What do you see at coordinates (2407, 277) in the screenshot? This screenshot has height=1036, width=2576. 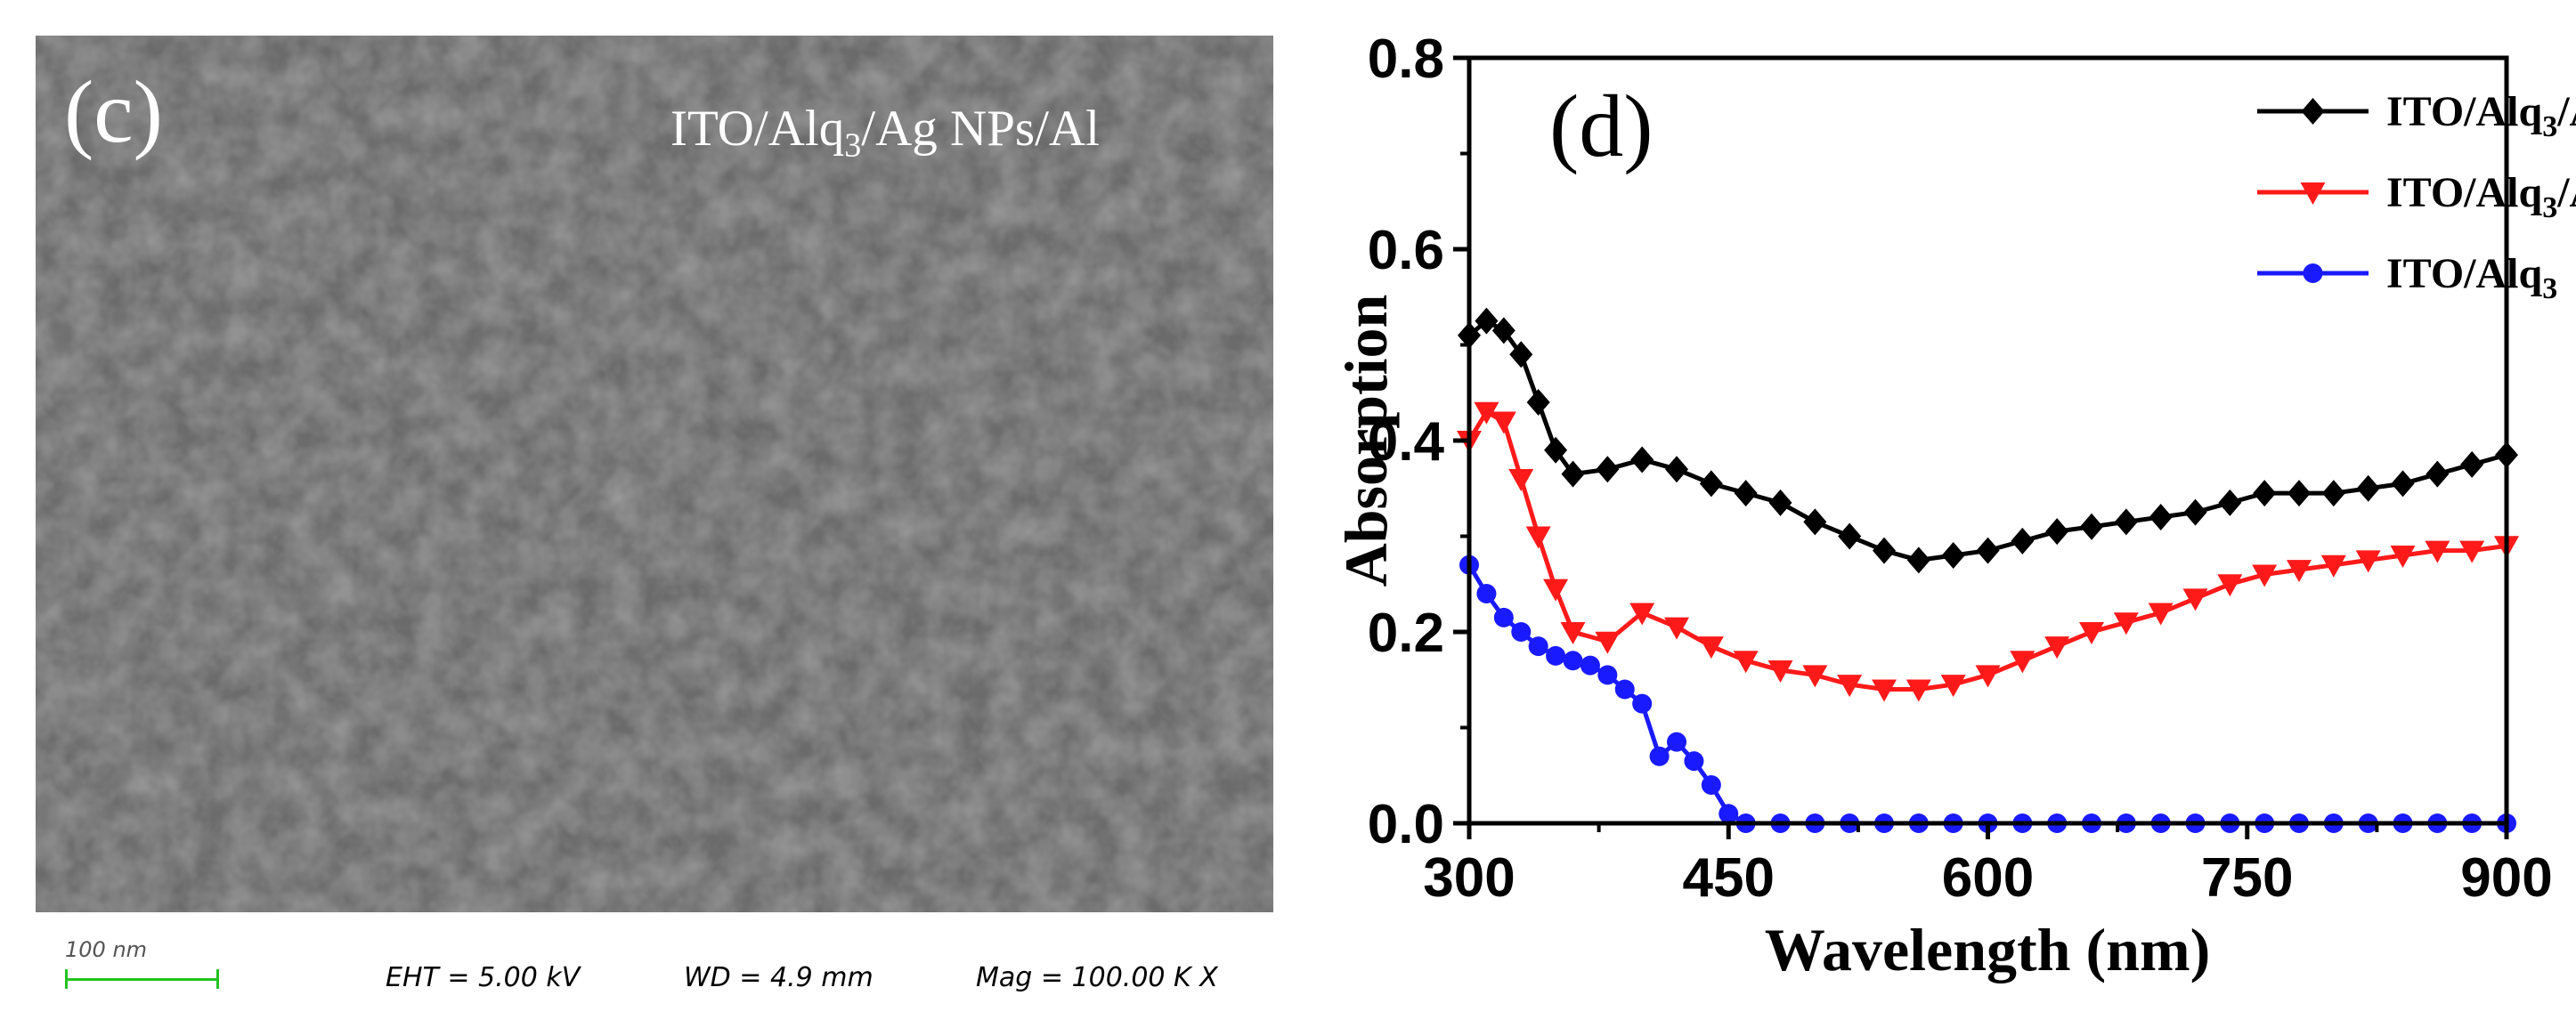 I see `legend-entry: ITO/Alq3` at bounding box center [2407, 277].